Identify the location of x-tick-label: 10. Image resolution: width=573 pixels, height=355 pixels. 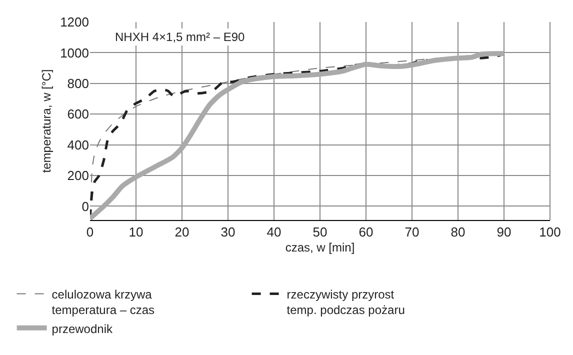
(136, 232).